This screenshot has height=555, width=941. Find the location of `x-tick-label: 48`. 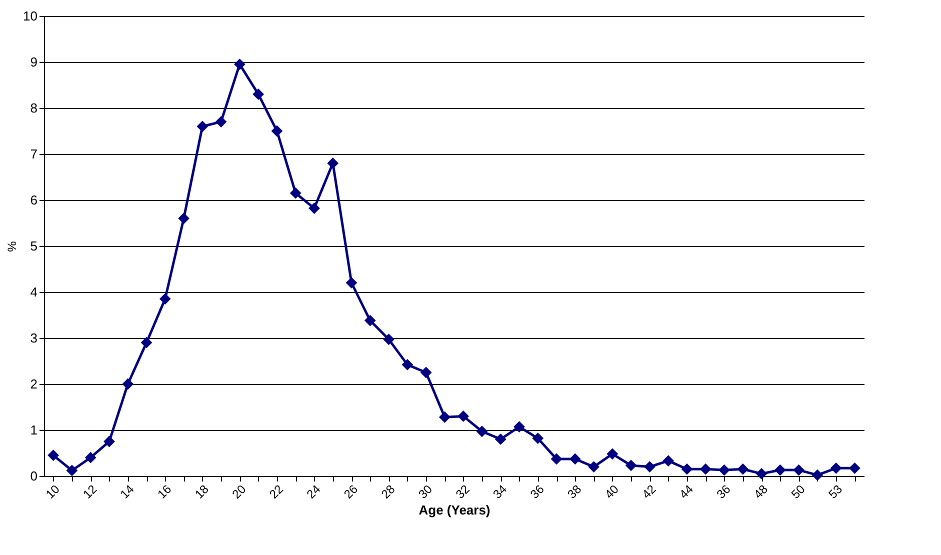

x-tick-label: 48 is located at coordinates (761, 492).